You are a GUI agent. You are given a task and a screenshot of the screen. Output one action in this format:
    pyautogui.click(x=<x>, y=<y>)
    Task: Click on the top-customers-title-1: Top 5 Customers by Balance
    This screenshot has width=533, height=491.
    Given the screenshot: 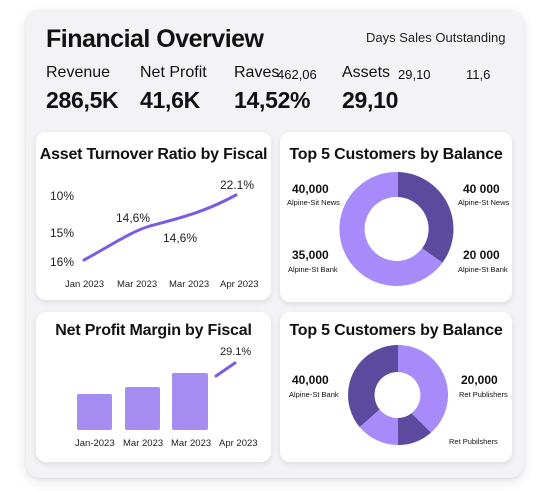 What is the action you would take?
    pyautogui.click(x=396, y=154)
    